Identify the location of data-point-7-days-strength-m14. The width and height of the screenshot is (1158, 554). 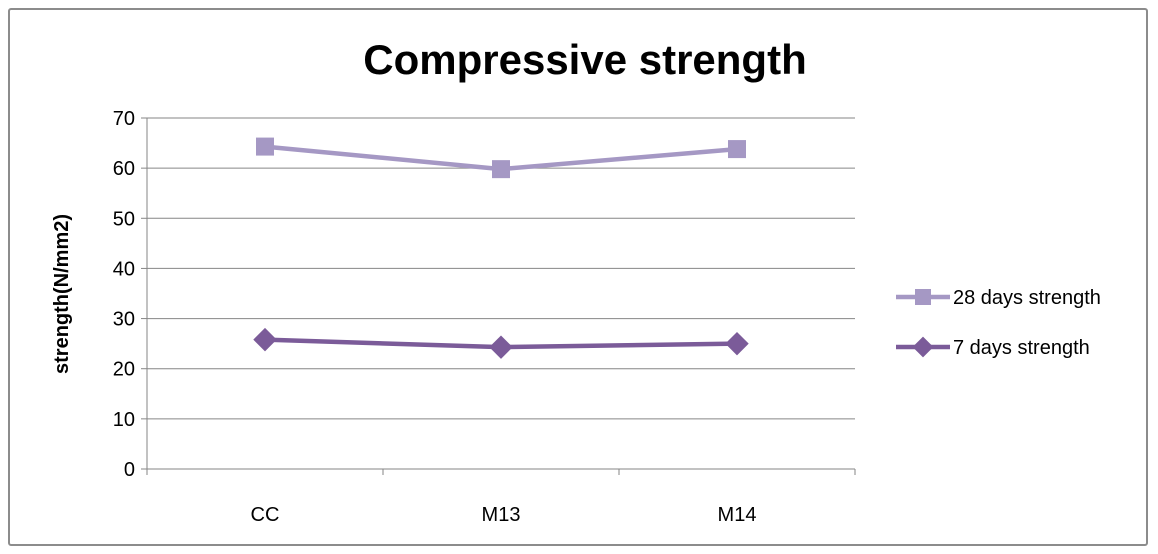
(737, 343).